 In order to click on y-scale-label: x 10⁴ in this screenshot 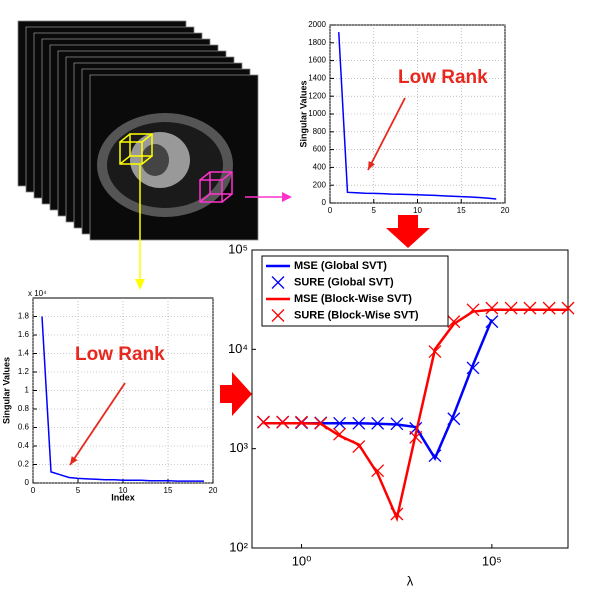, I will do `click(37, 293)`.